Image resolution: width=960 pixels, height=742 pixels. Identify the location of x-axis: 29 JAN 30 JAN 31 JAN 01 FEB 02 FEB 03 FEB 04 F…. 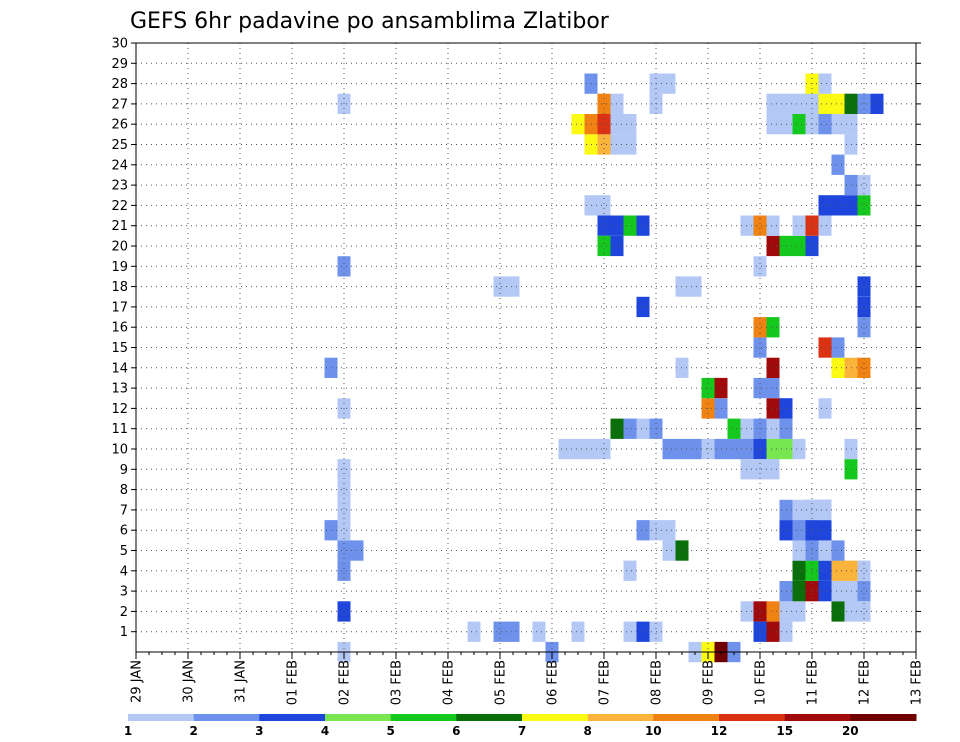
(527, 678).